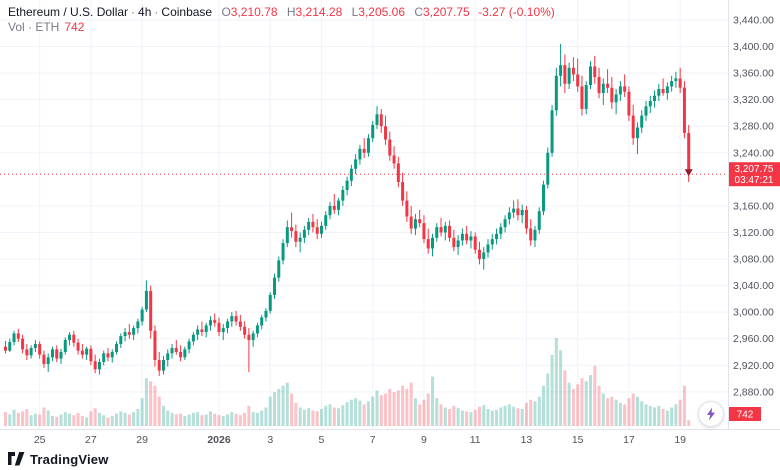 This screenshot has height=470, width=780. I want to click on price-axis-label: 2,920.00, so click(753, 366).